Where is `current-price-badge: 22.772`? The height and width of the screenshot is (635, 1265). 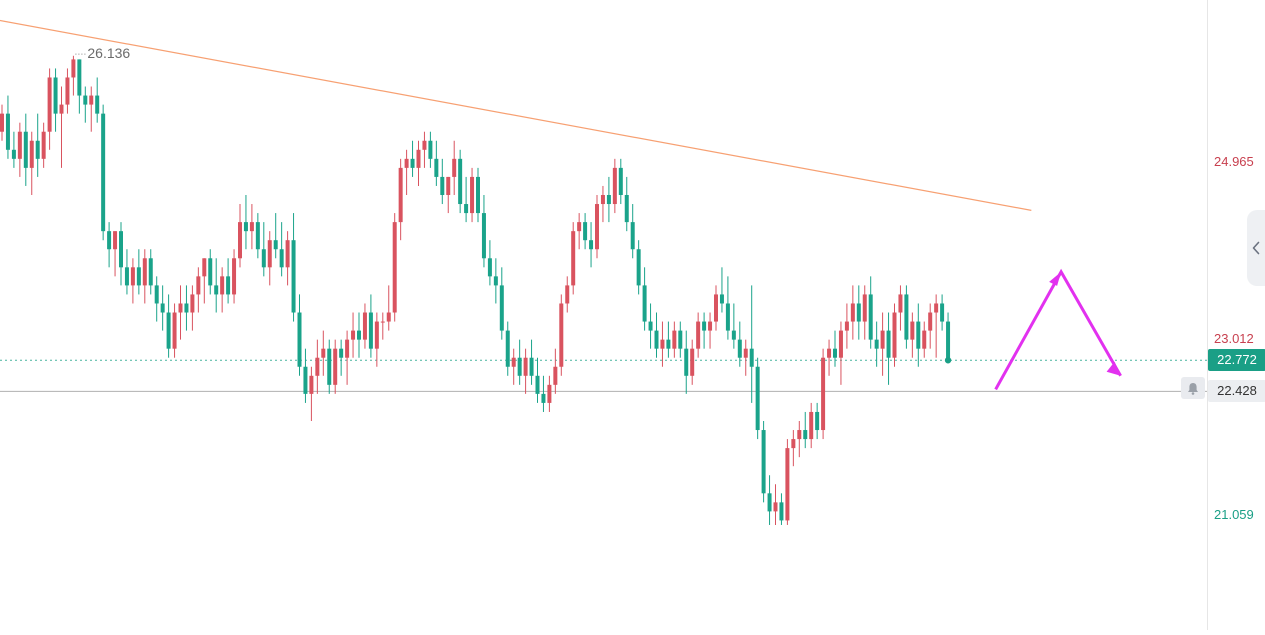 current-price-badge: 22.772 is located at coordinates (1236, 360).